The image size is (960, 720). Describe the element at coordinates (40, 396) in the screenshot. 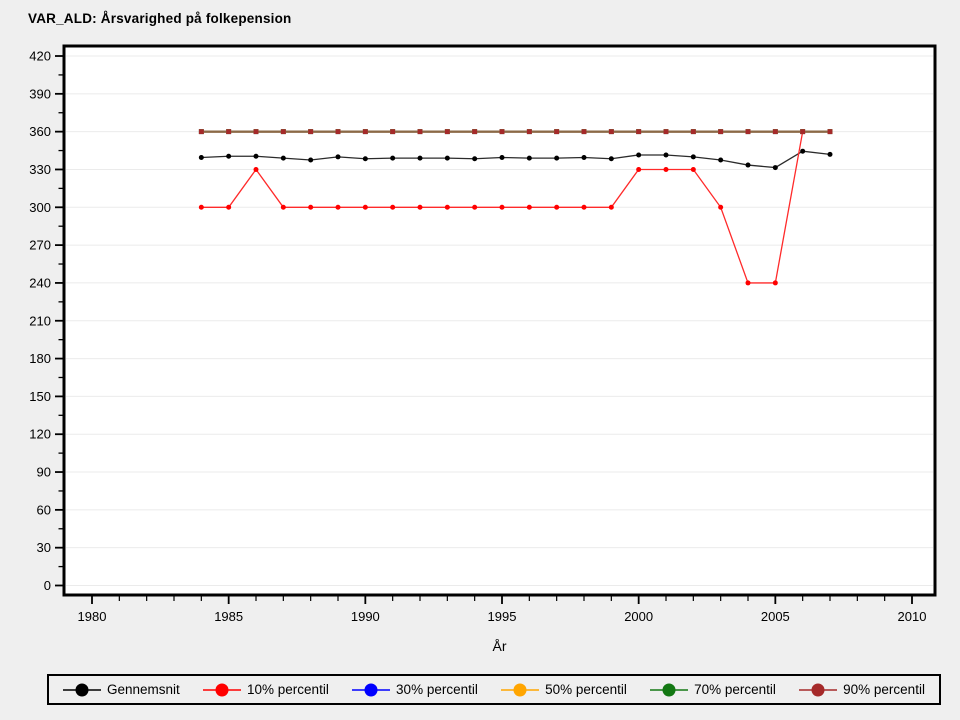

I see `y-tick-label: 150` at that location.